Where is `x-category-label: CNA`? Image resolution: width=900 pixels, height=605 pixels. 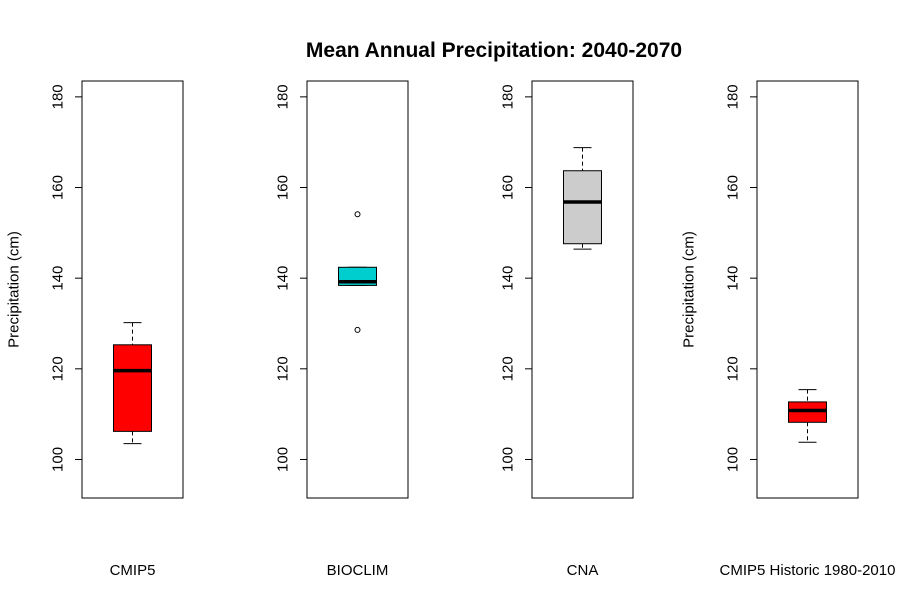
x-category-label: CNA is located at coordinates (583, 570).